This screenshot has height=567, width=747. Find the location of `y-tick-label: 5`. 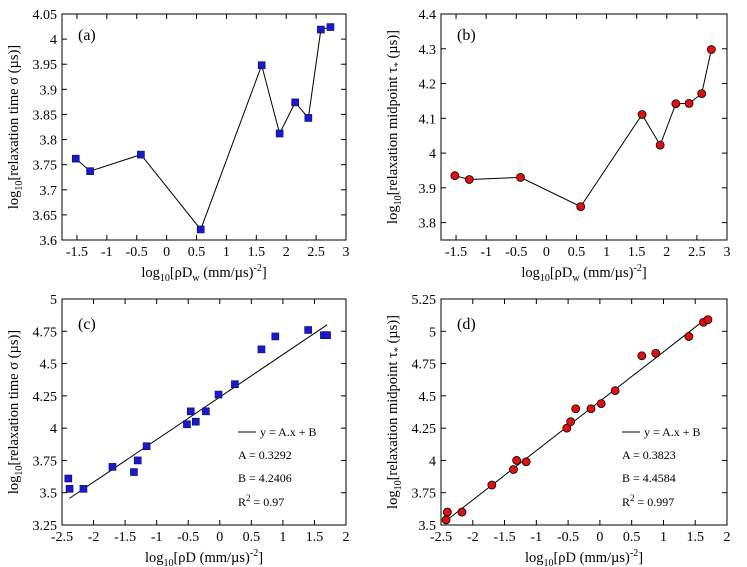

y-tick-label: 5 is located at coordinates (53, 300).